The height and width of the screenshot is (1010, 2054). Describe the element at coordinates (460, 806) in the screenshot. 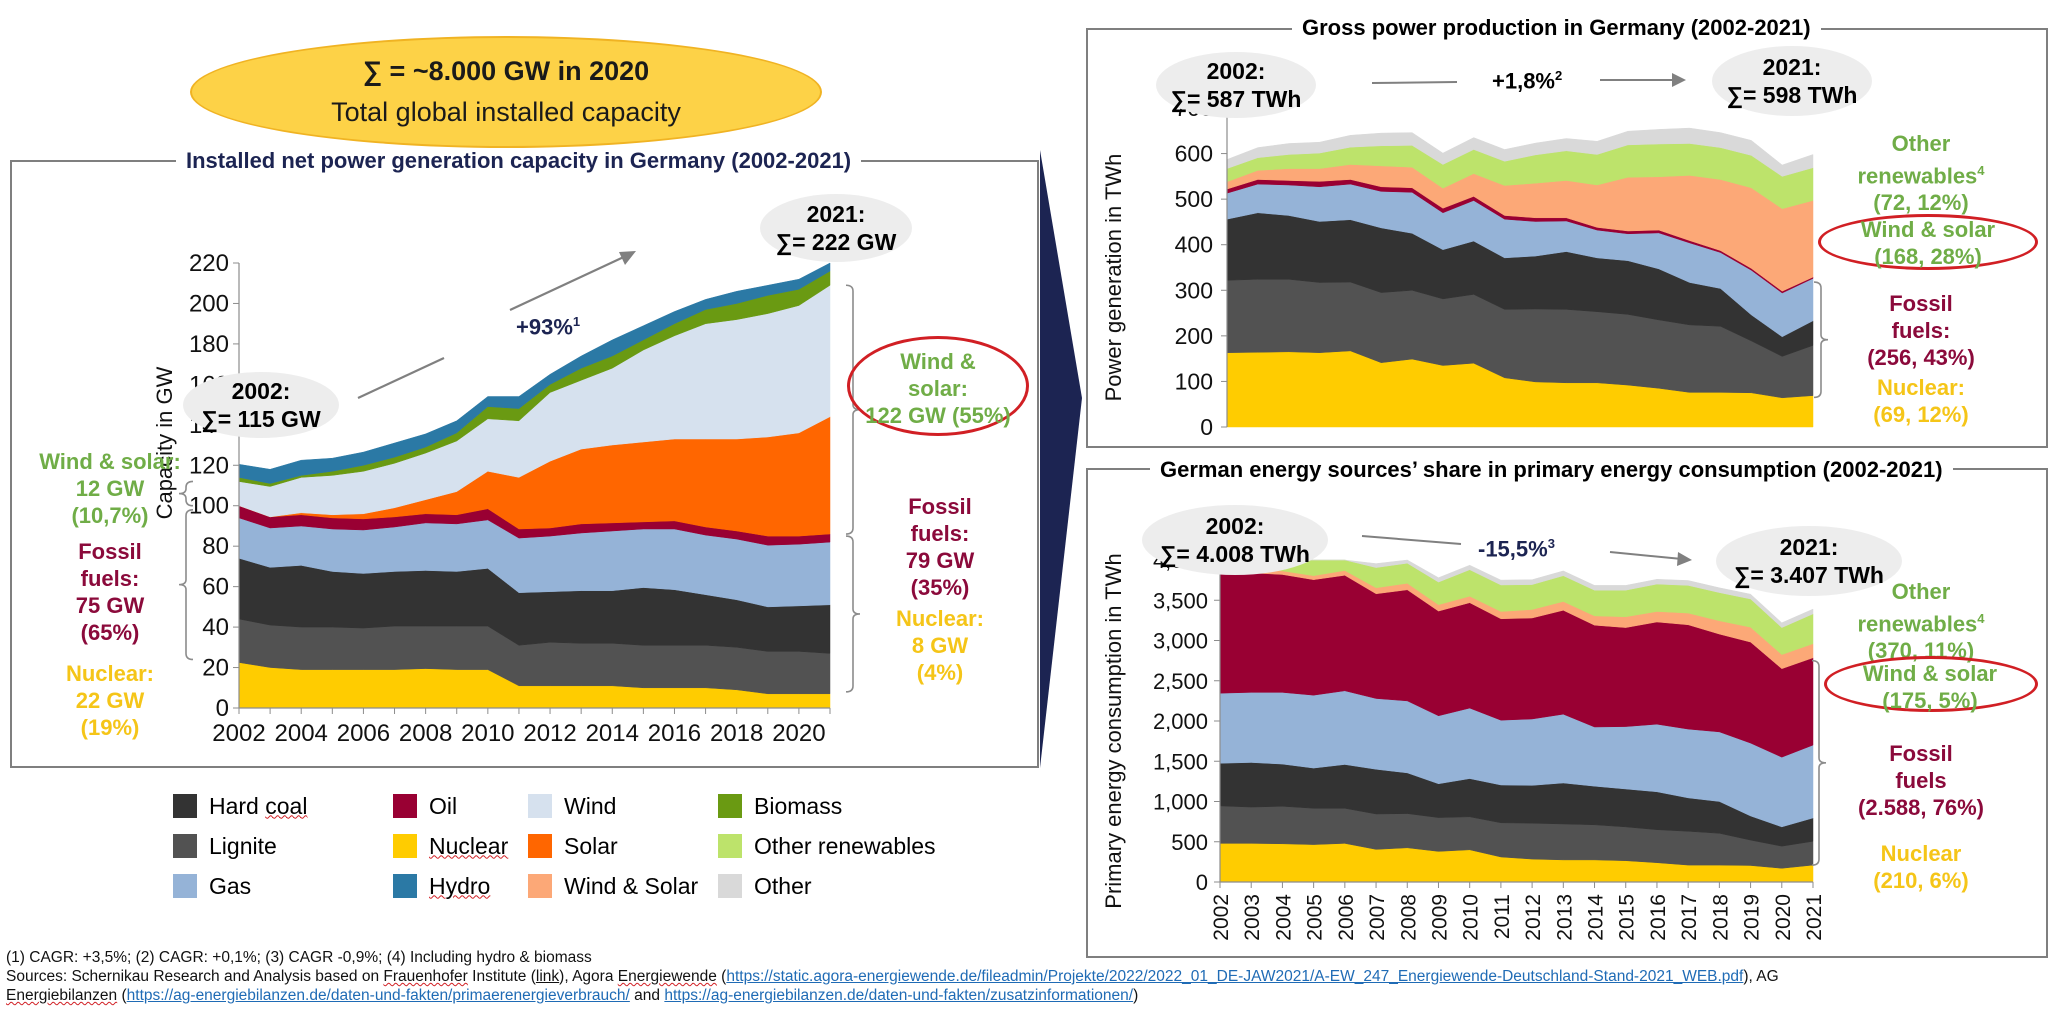

I see `legend-item-oil: Oil` at that location.